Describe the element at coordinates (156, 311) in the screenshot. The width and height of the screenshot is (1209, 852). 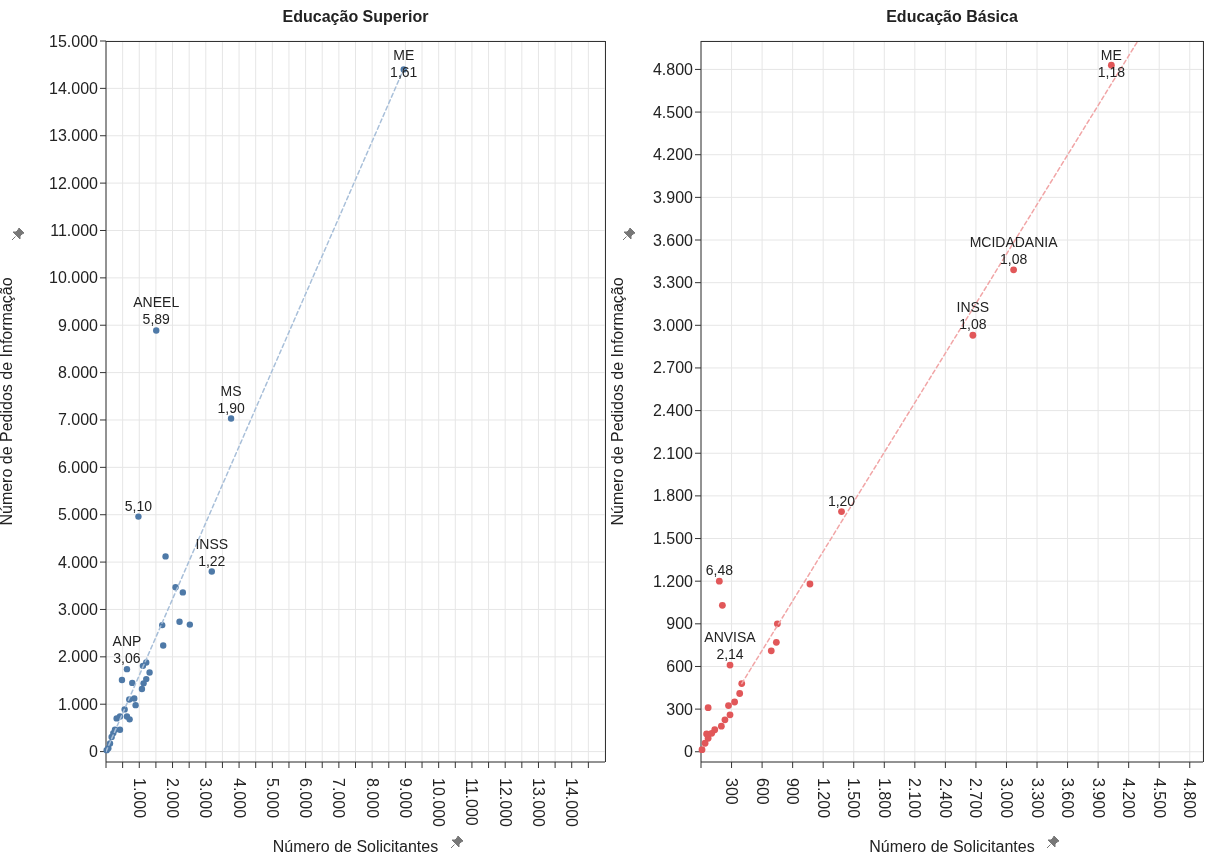
I see `annotation: ANEEL 5,89` at that location.